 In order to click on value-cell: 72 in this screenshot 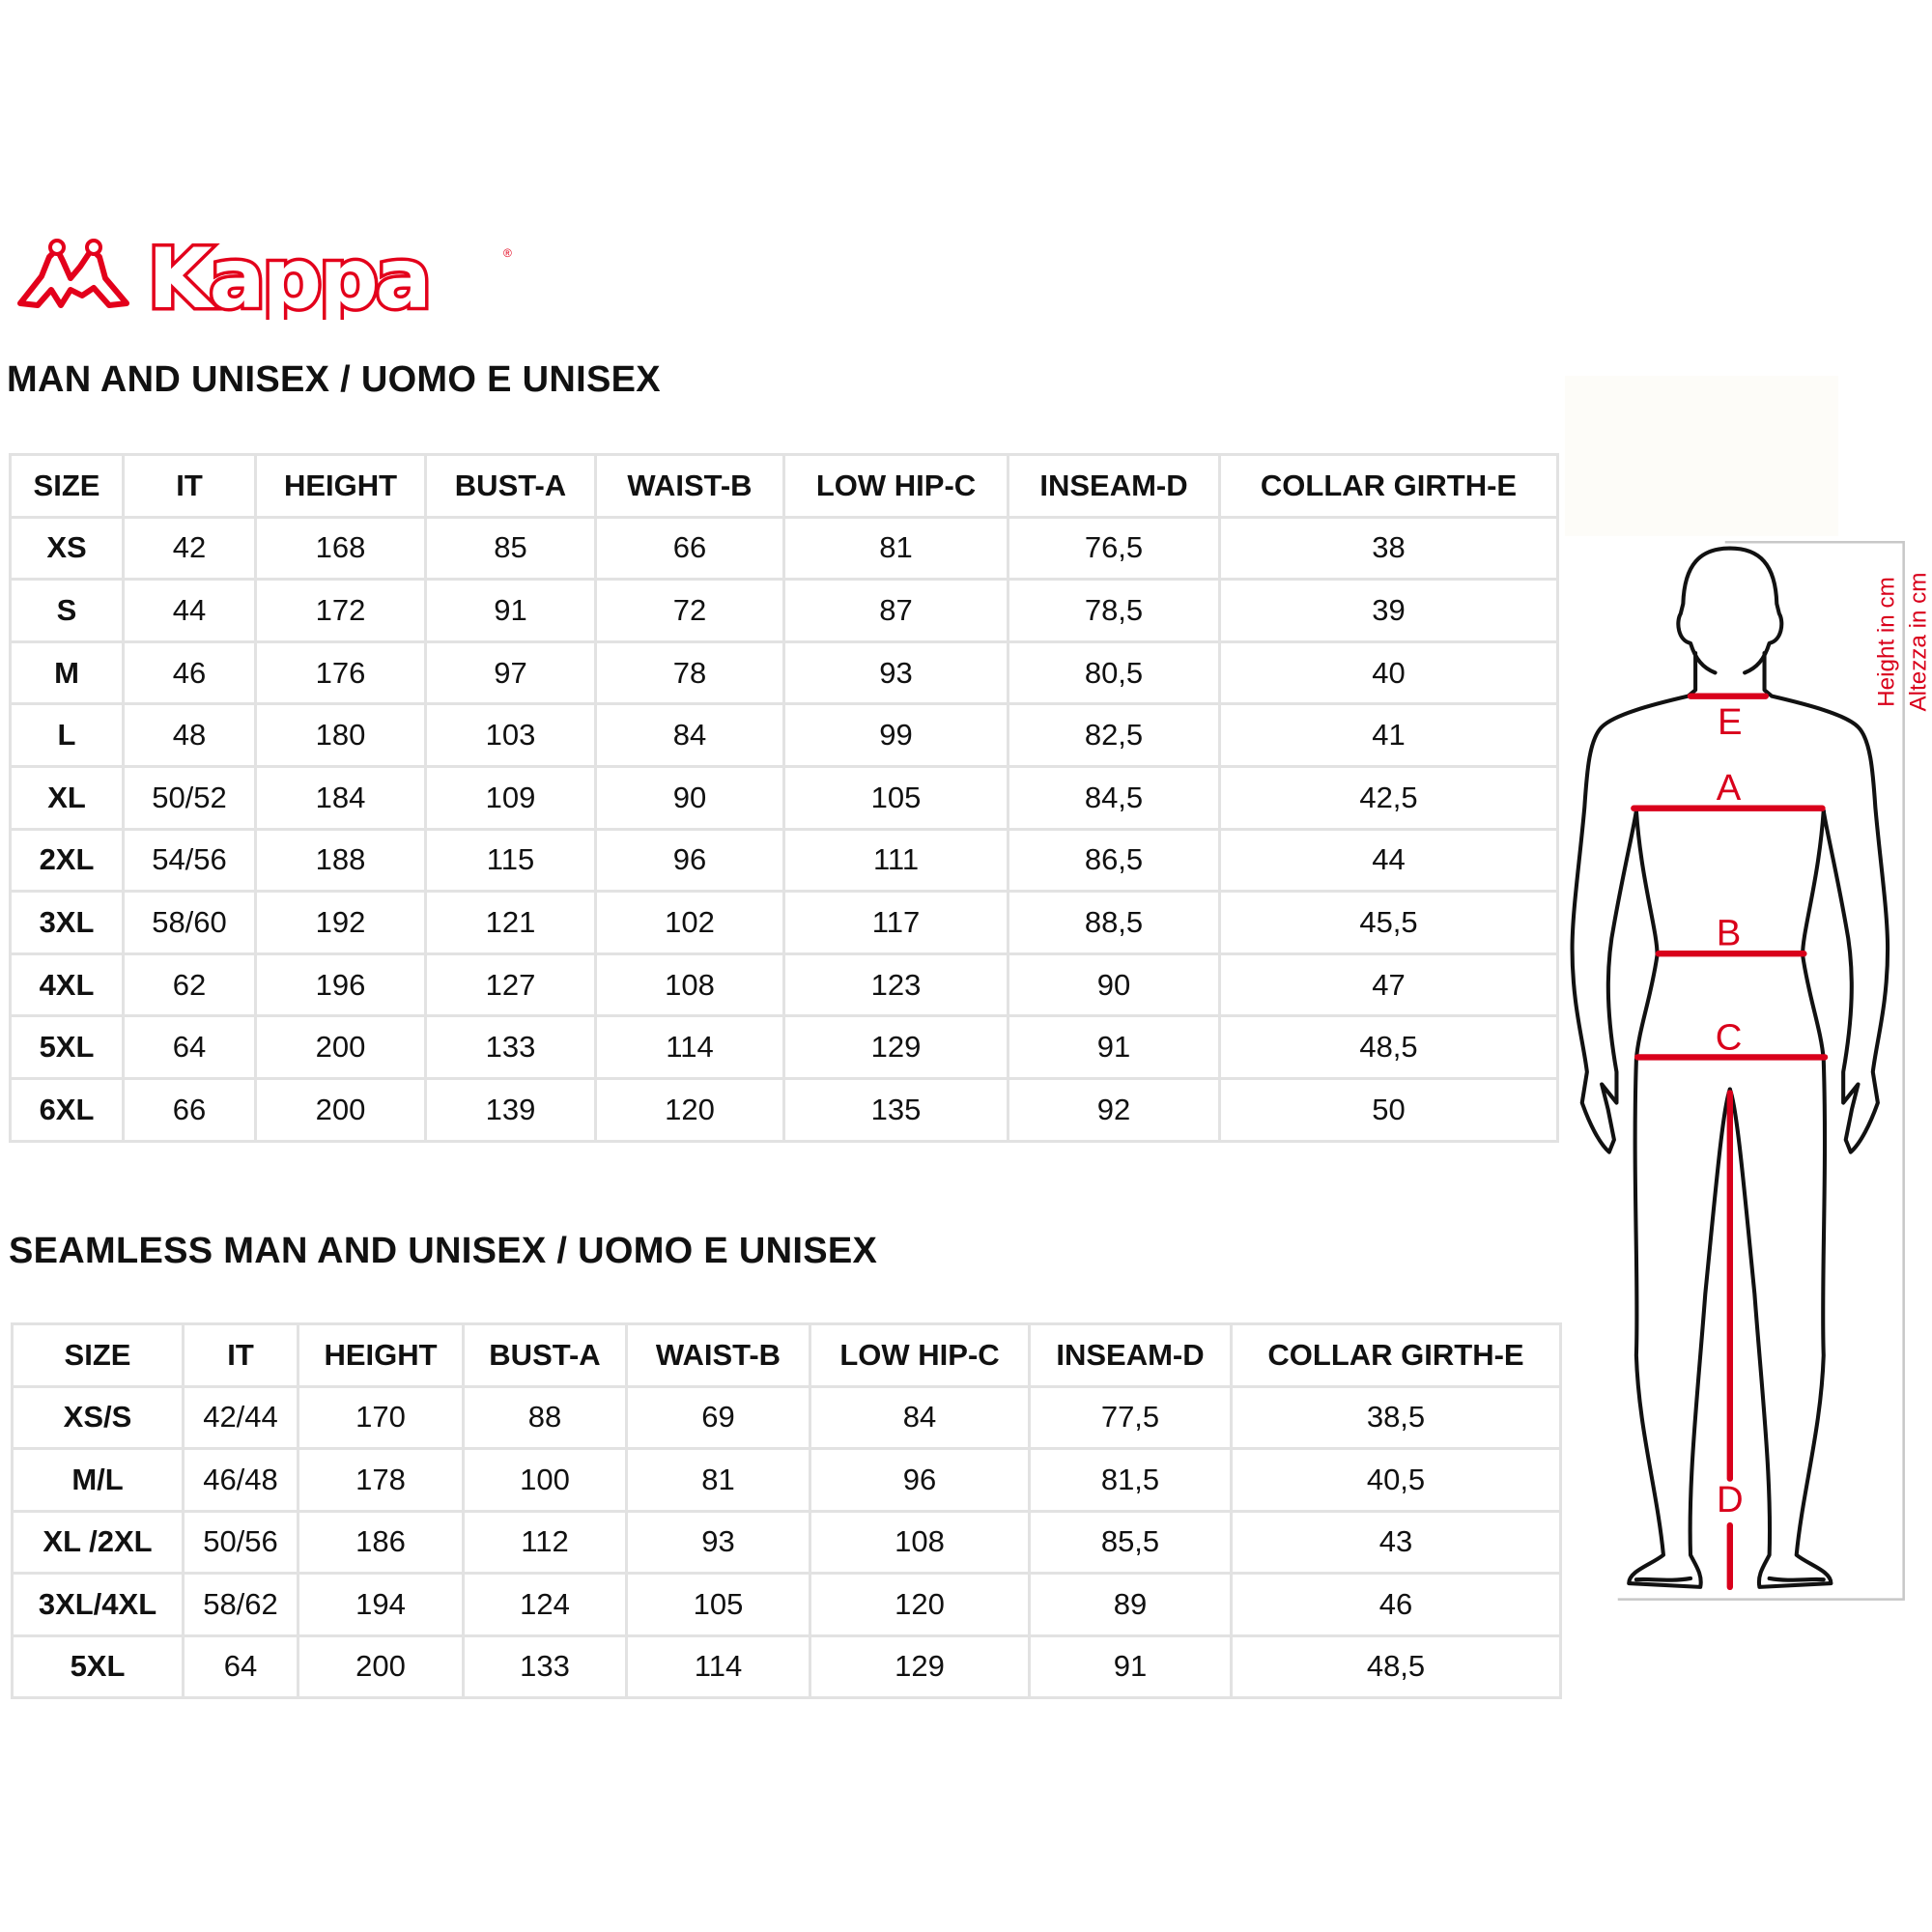, I will do `click(689, 610)`.